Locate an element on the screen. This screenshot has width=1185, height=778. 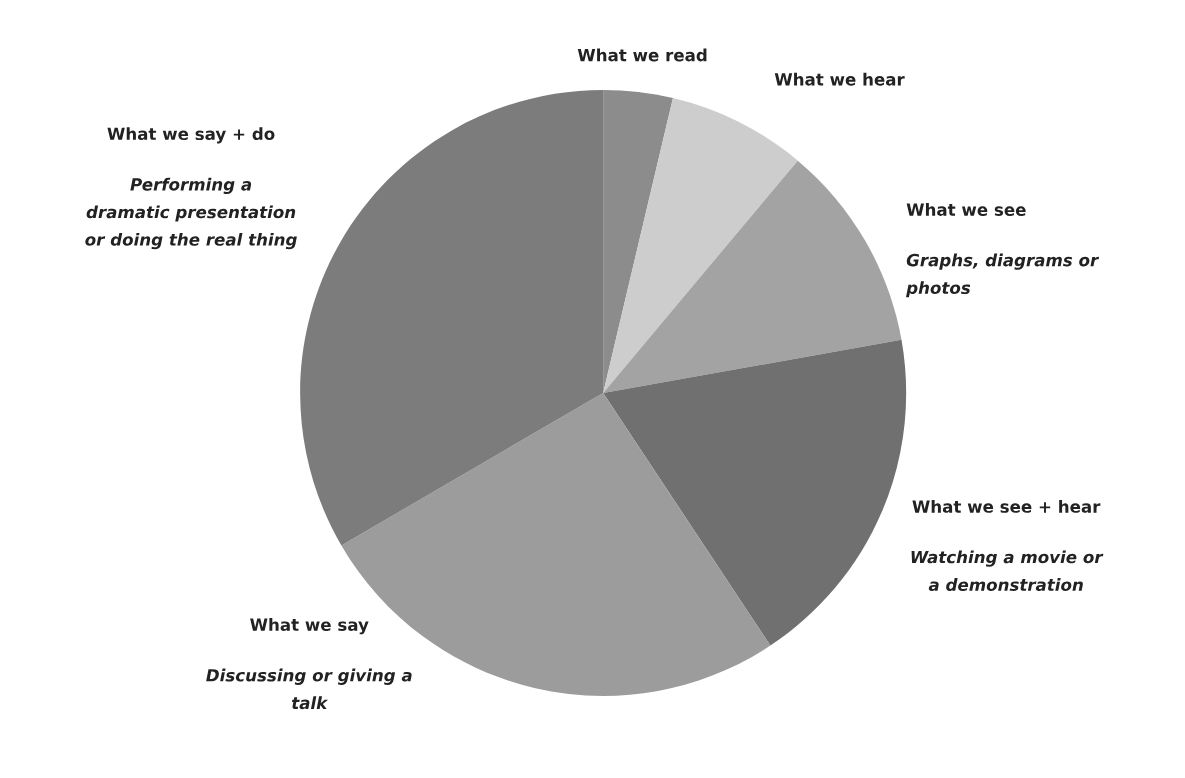
slice-label: What we hear is located at coordinates (839, 79).